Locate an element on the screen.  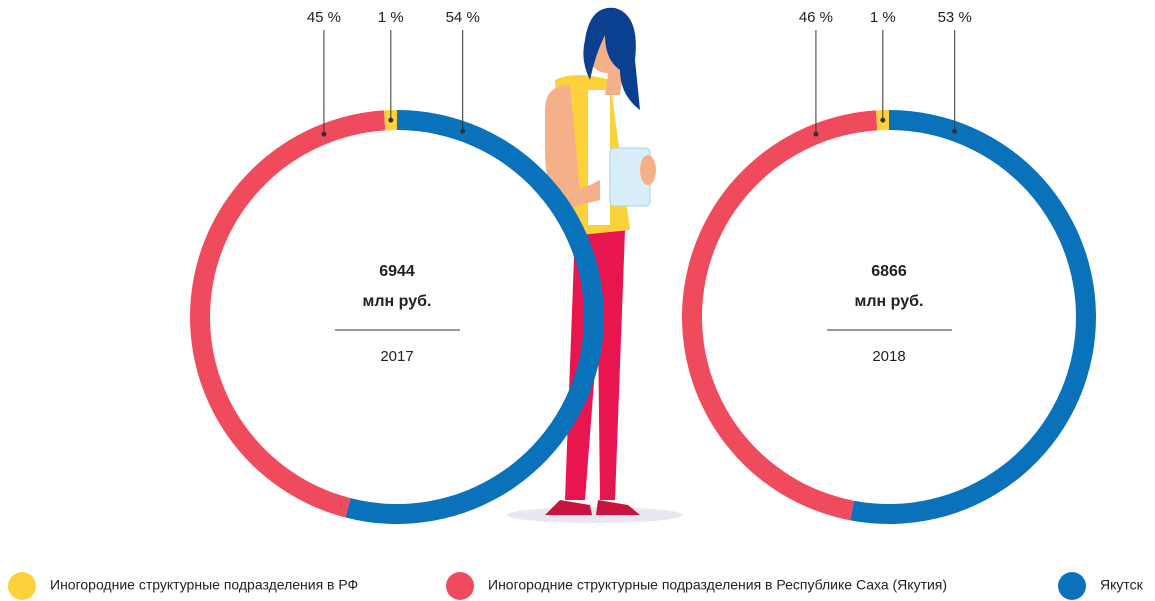
year-label: 2017 is located at coordinates (396, 356).